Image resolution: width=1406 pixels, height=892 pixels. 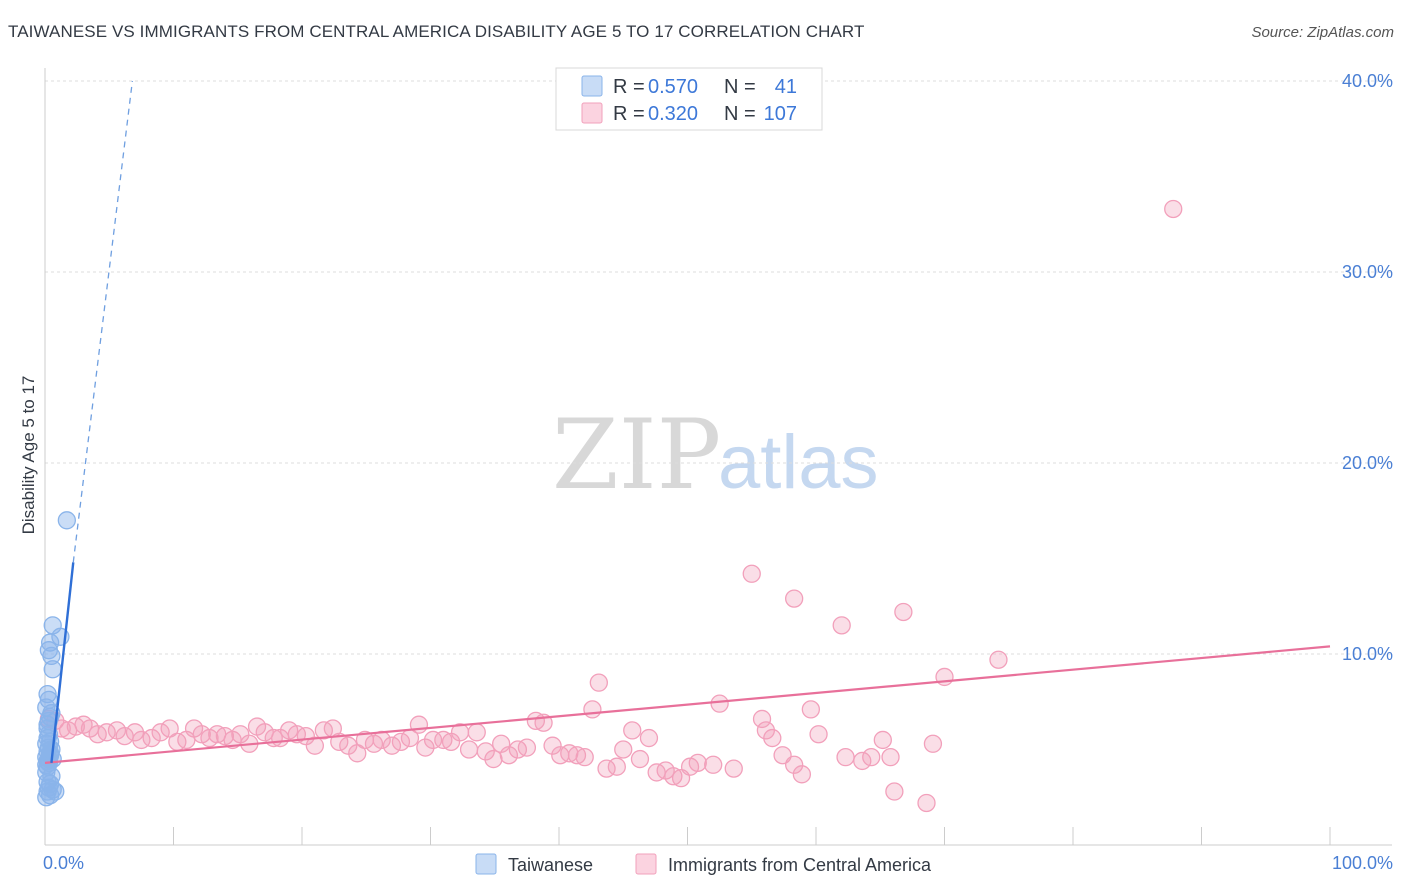 What do you see at coordinates (780, 114) in the screenshot?
I see `legend-n-value-2: 107` at bounding box center [780, 114].